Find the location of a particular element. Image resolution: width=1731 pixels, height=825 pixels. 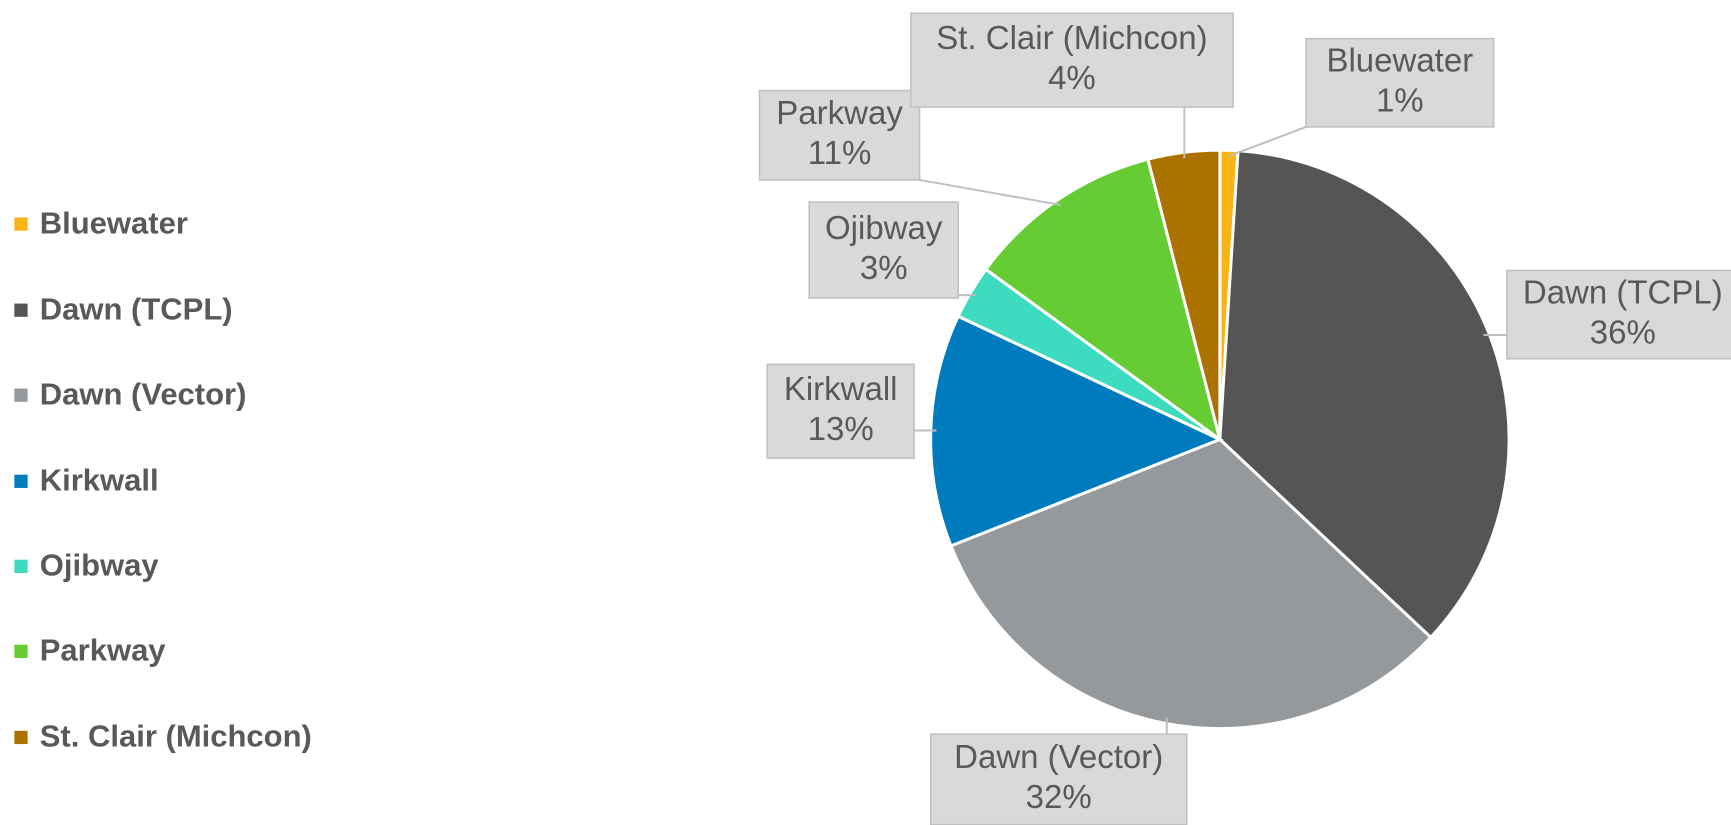

legend-label: St. Clair (Michcon) is located at coordinates (176, 736).